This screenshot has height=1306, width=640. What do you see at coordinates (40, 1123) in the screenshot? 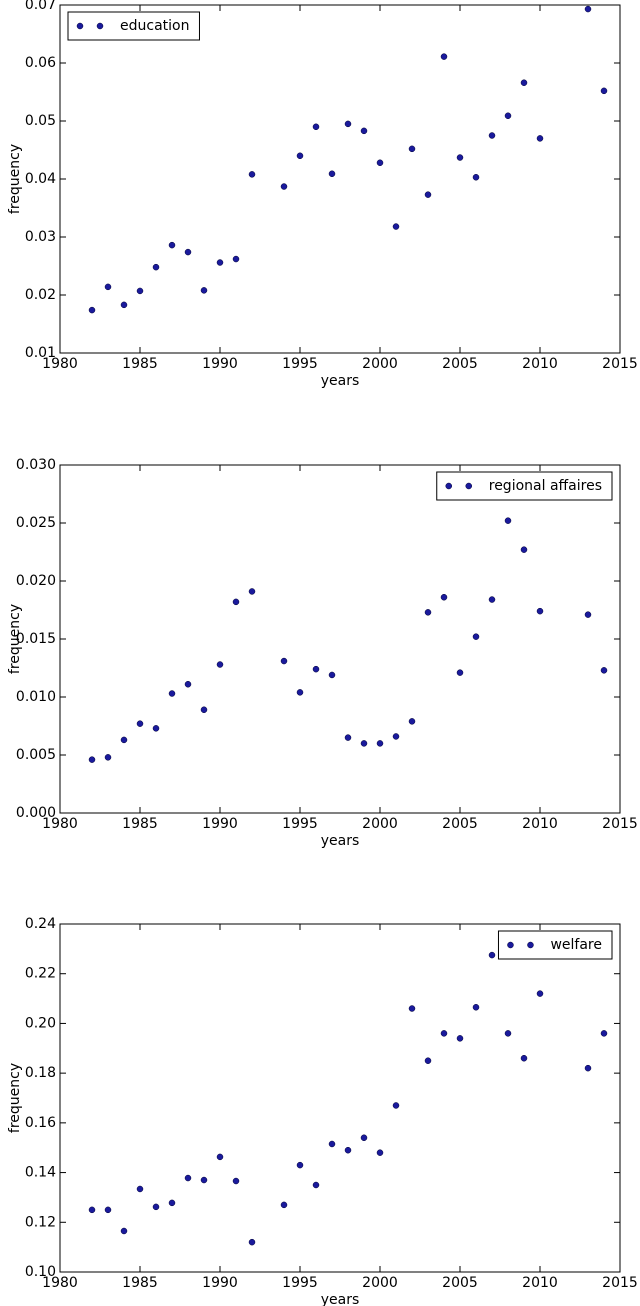
I see `y-tick-label: 0.16` at bounding box center [40, 1123].